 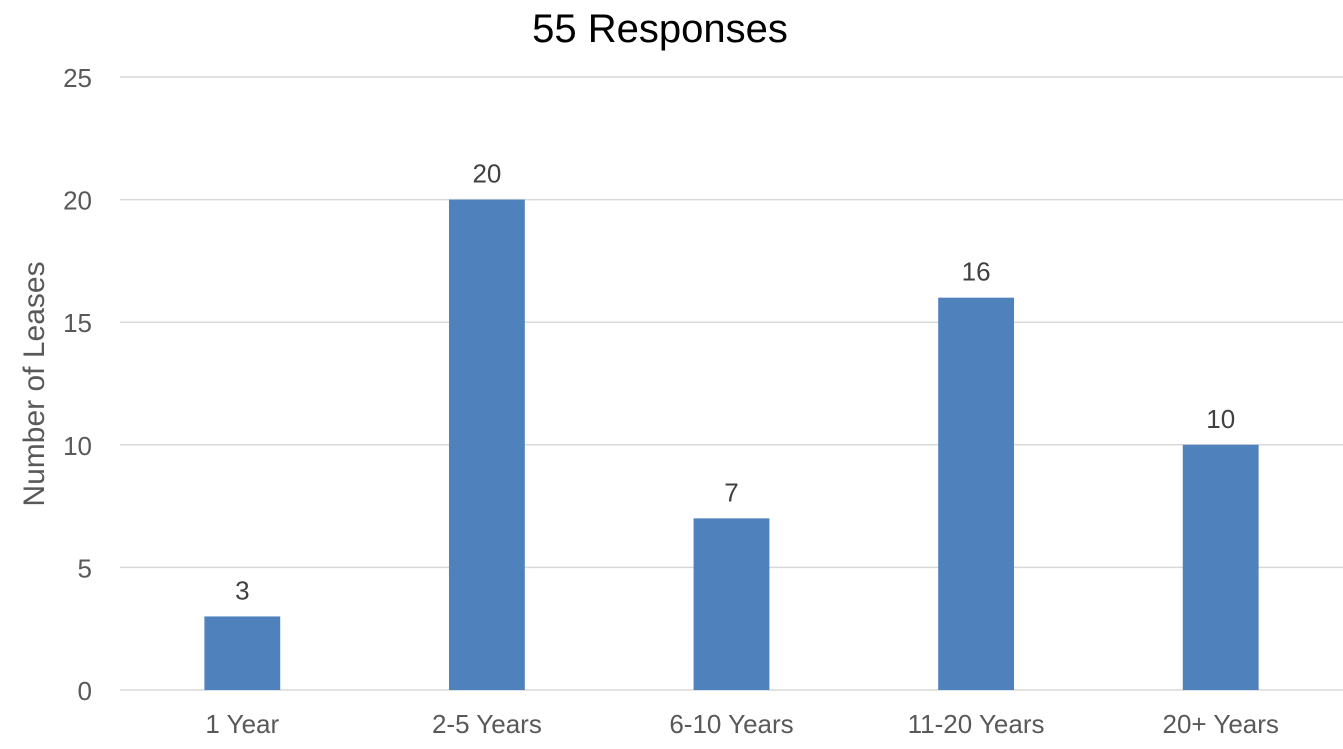 What do you see at coordinates (1220, 419) in the screenshot?
I see `data-label: 10` at bounding box center [1220, 419].